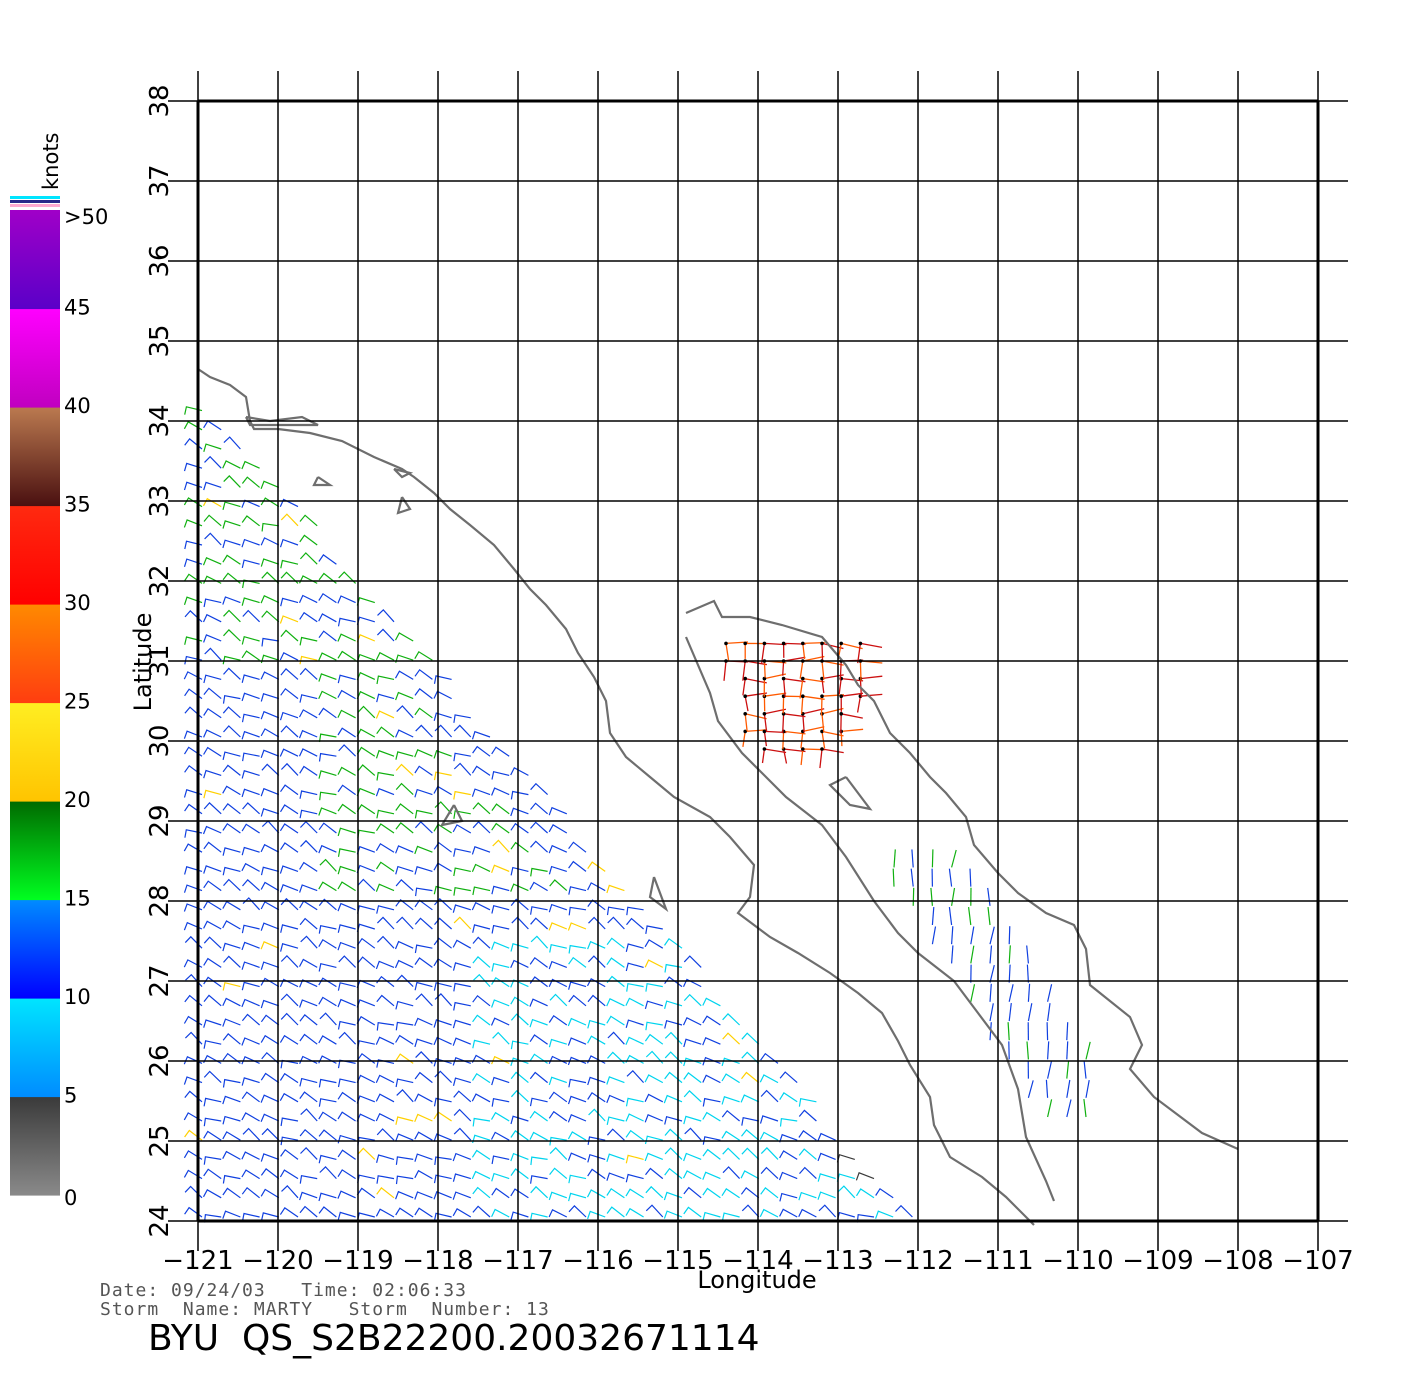  Describe the element at coordinates (454, 1338) in the screenshot. I see `file-id: BYU QS_S2B22200.20032671114` at that location.